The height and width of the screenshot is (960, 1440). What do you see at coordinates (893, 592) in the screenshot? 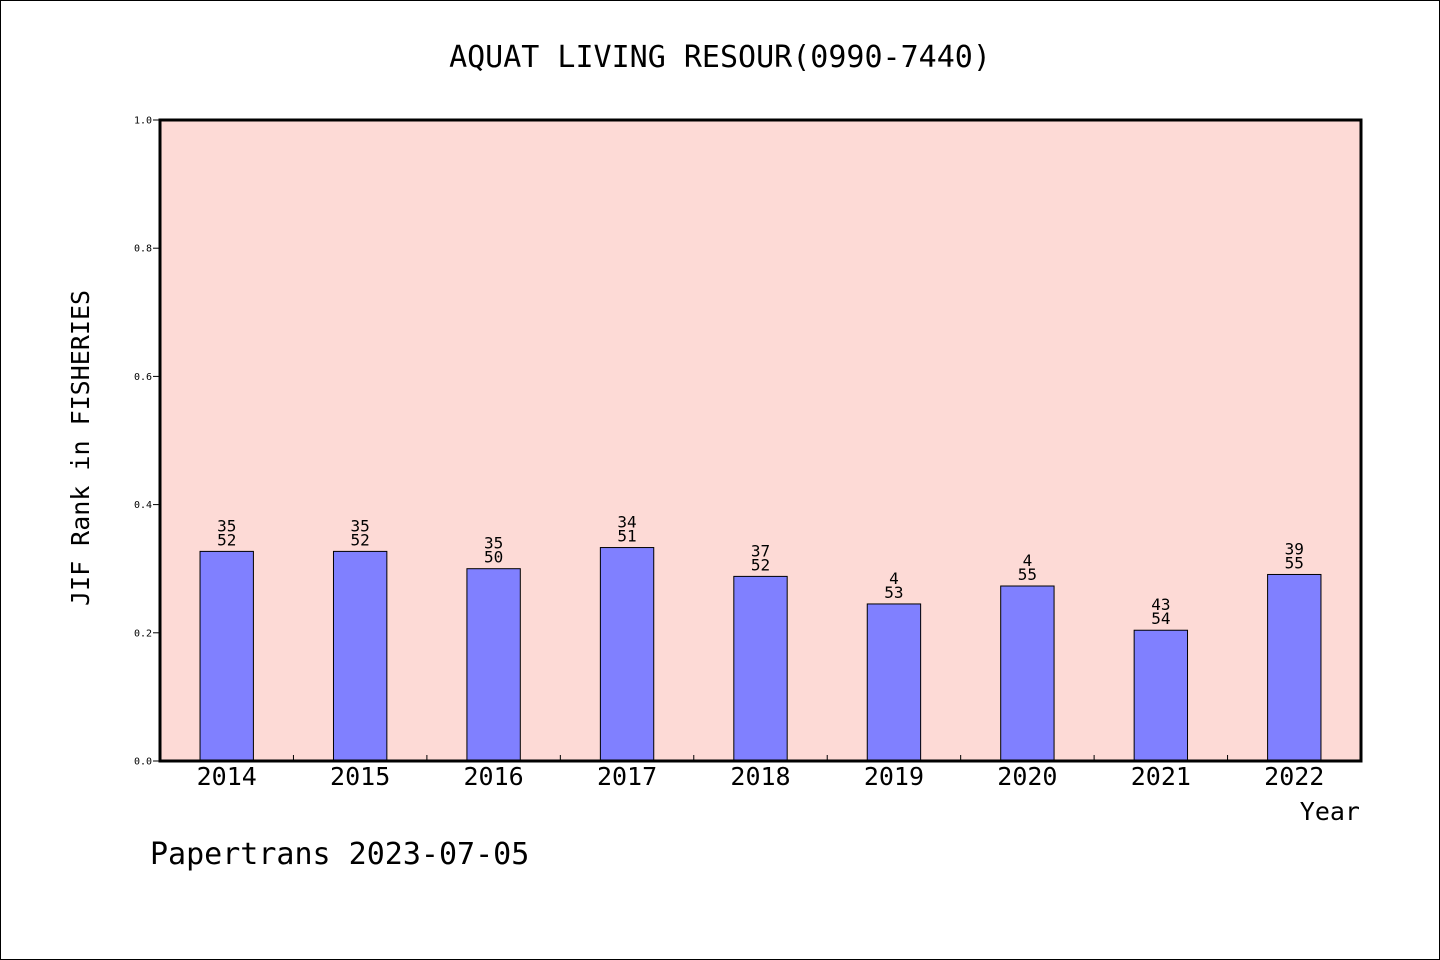
I see `bar-label-total-2019: 53` at bounding box center [893, 592].